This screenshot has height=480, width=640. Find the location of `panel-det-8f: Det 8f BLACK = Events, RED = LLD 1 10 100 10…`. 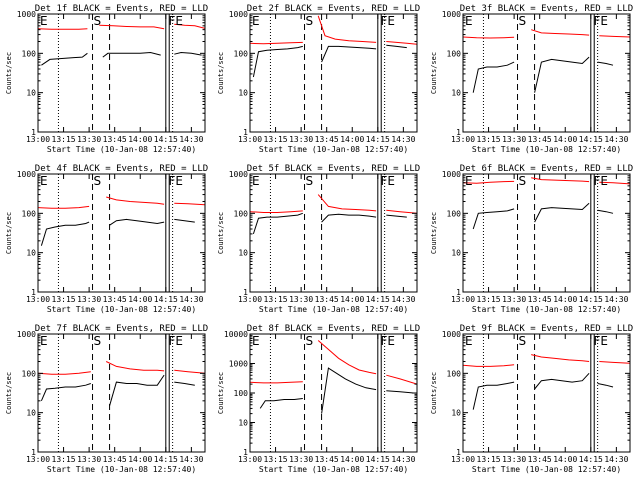

panel-det-8f: Det 8f BLACK = Events, RED = LLD 1 10 100 10… is located at coordinates (318, 399).